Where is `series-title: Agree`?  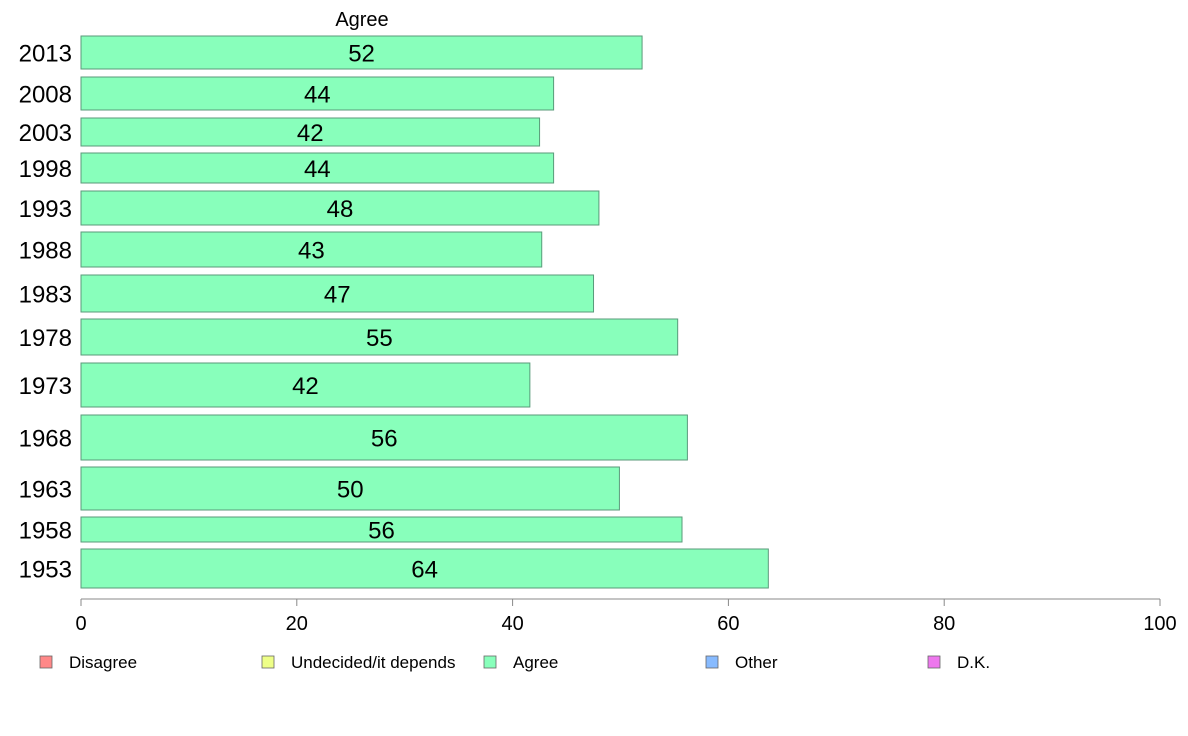 series-title: Agree is located at coordinates (361, 20).